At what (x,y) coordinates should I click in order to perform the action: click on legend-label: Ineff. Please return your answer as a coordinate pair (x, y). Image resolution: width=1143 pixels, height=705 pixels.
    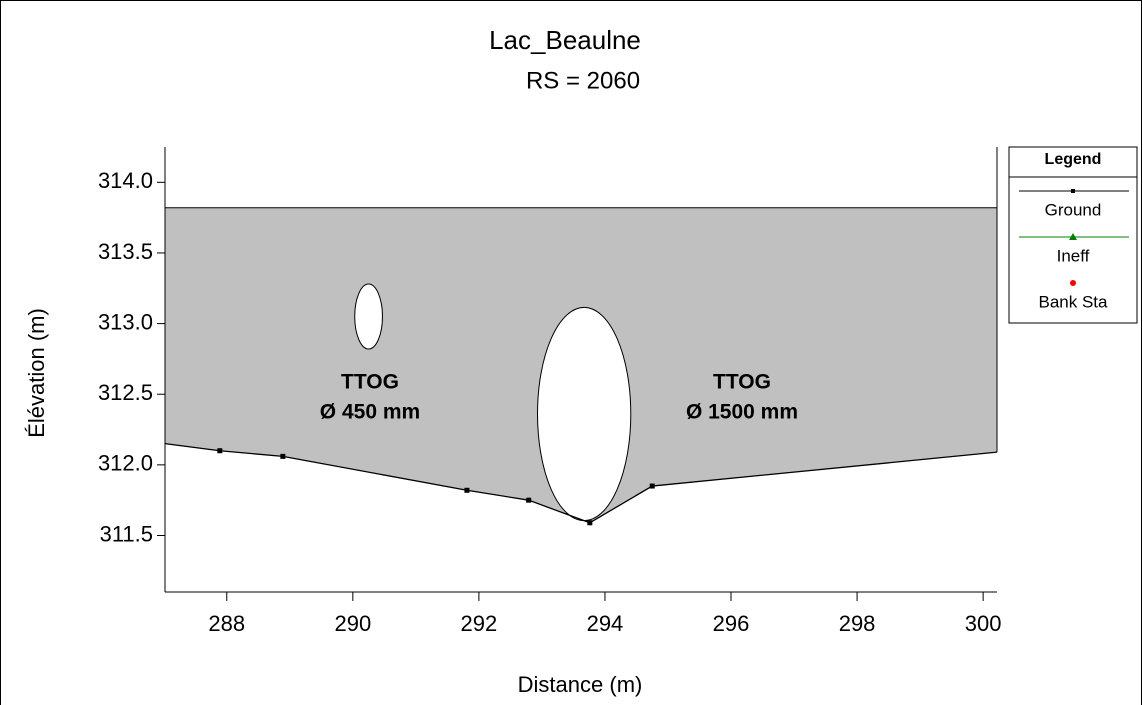
    Looking at the image, I should click on (1073, 255).